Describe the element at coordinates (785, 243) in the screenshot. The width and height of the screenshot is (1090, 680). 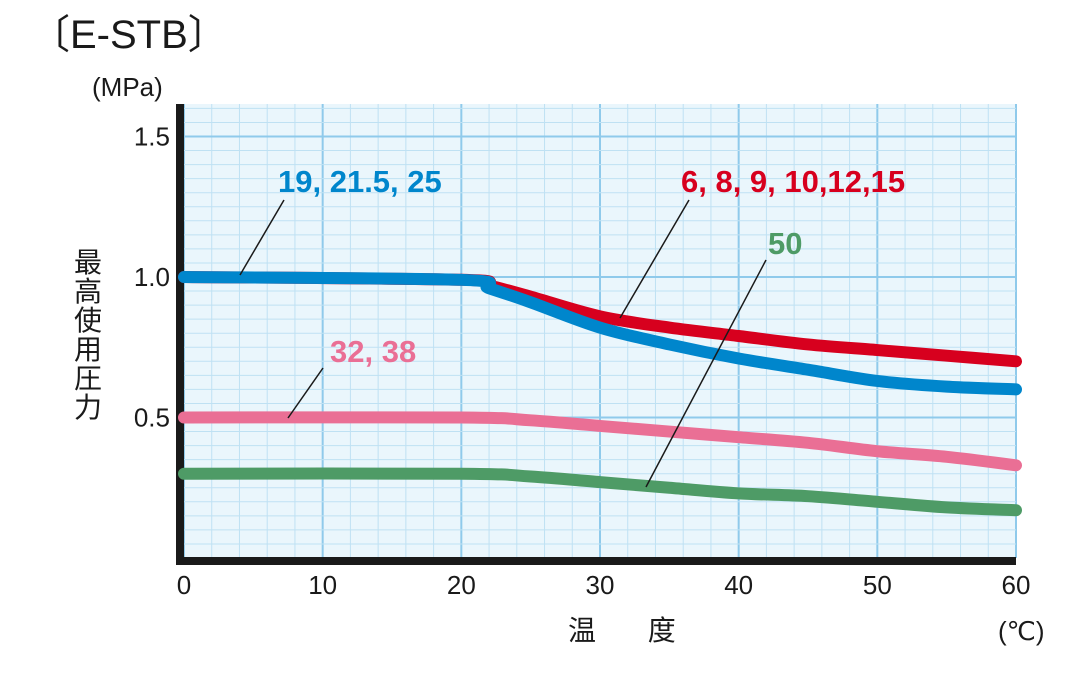
I see `series-label: 50` at that location.